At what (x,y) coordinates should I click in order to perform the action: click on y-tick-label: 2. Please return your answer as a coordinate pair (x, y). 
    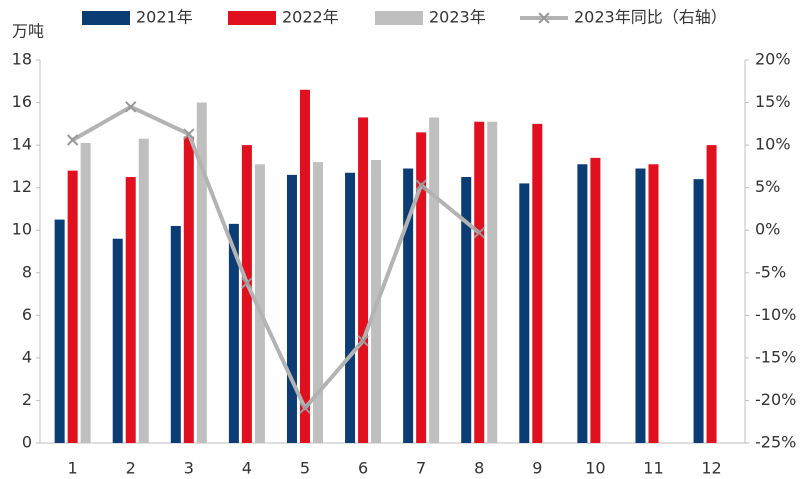
    Looking at the image, I should click on (27, 399).